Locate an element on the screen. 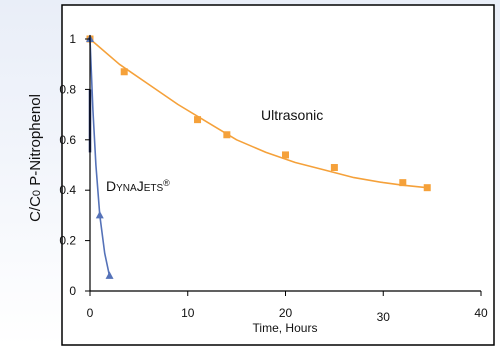 Image resolution: width=500 pixels, height=346 pixels. y-tick-label: 0 is located at coordinates (72, 291).